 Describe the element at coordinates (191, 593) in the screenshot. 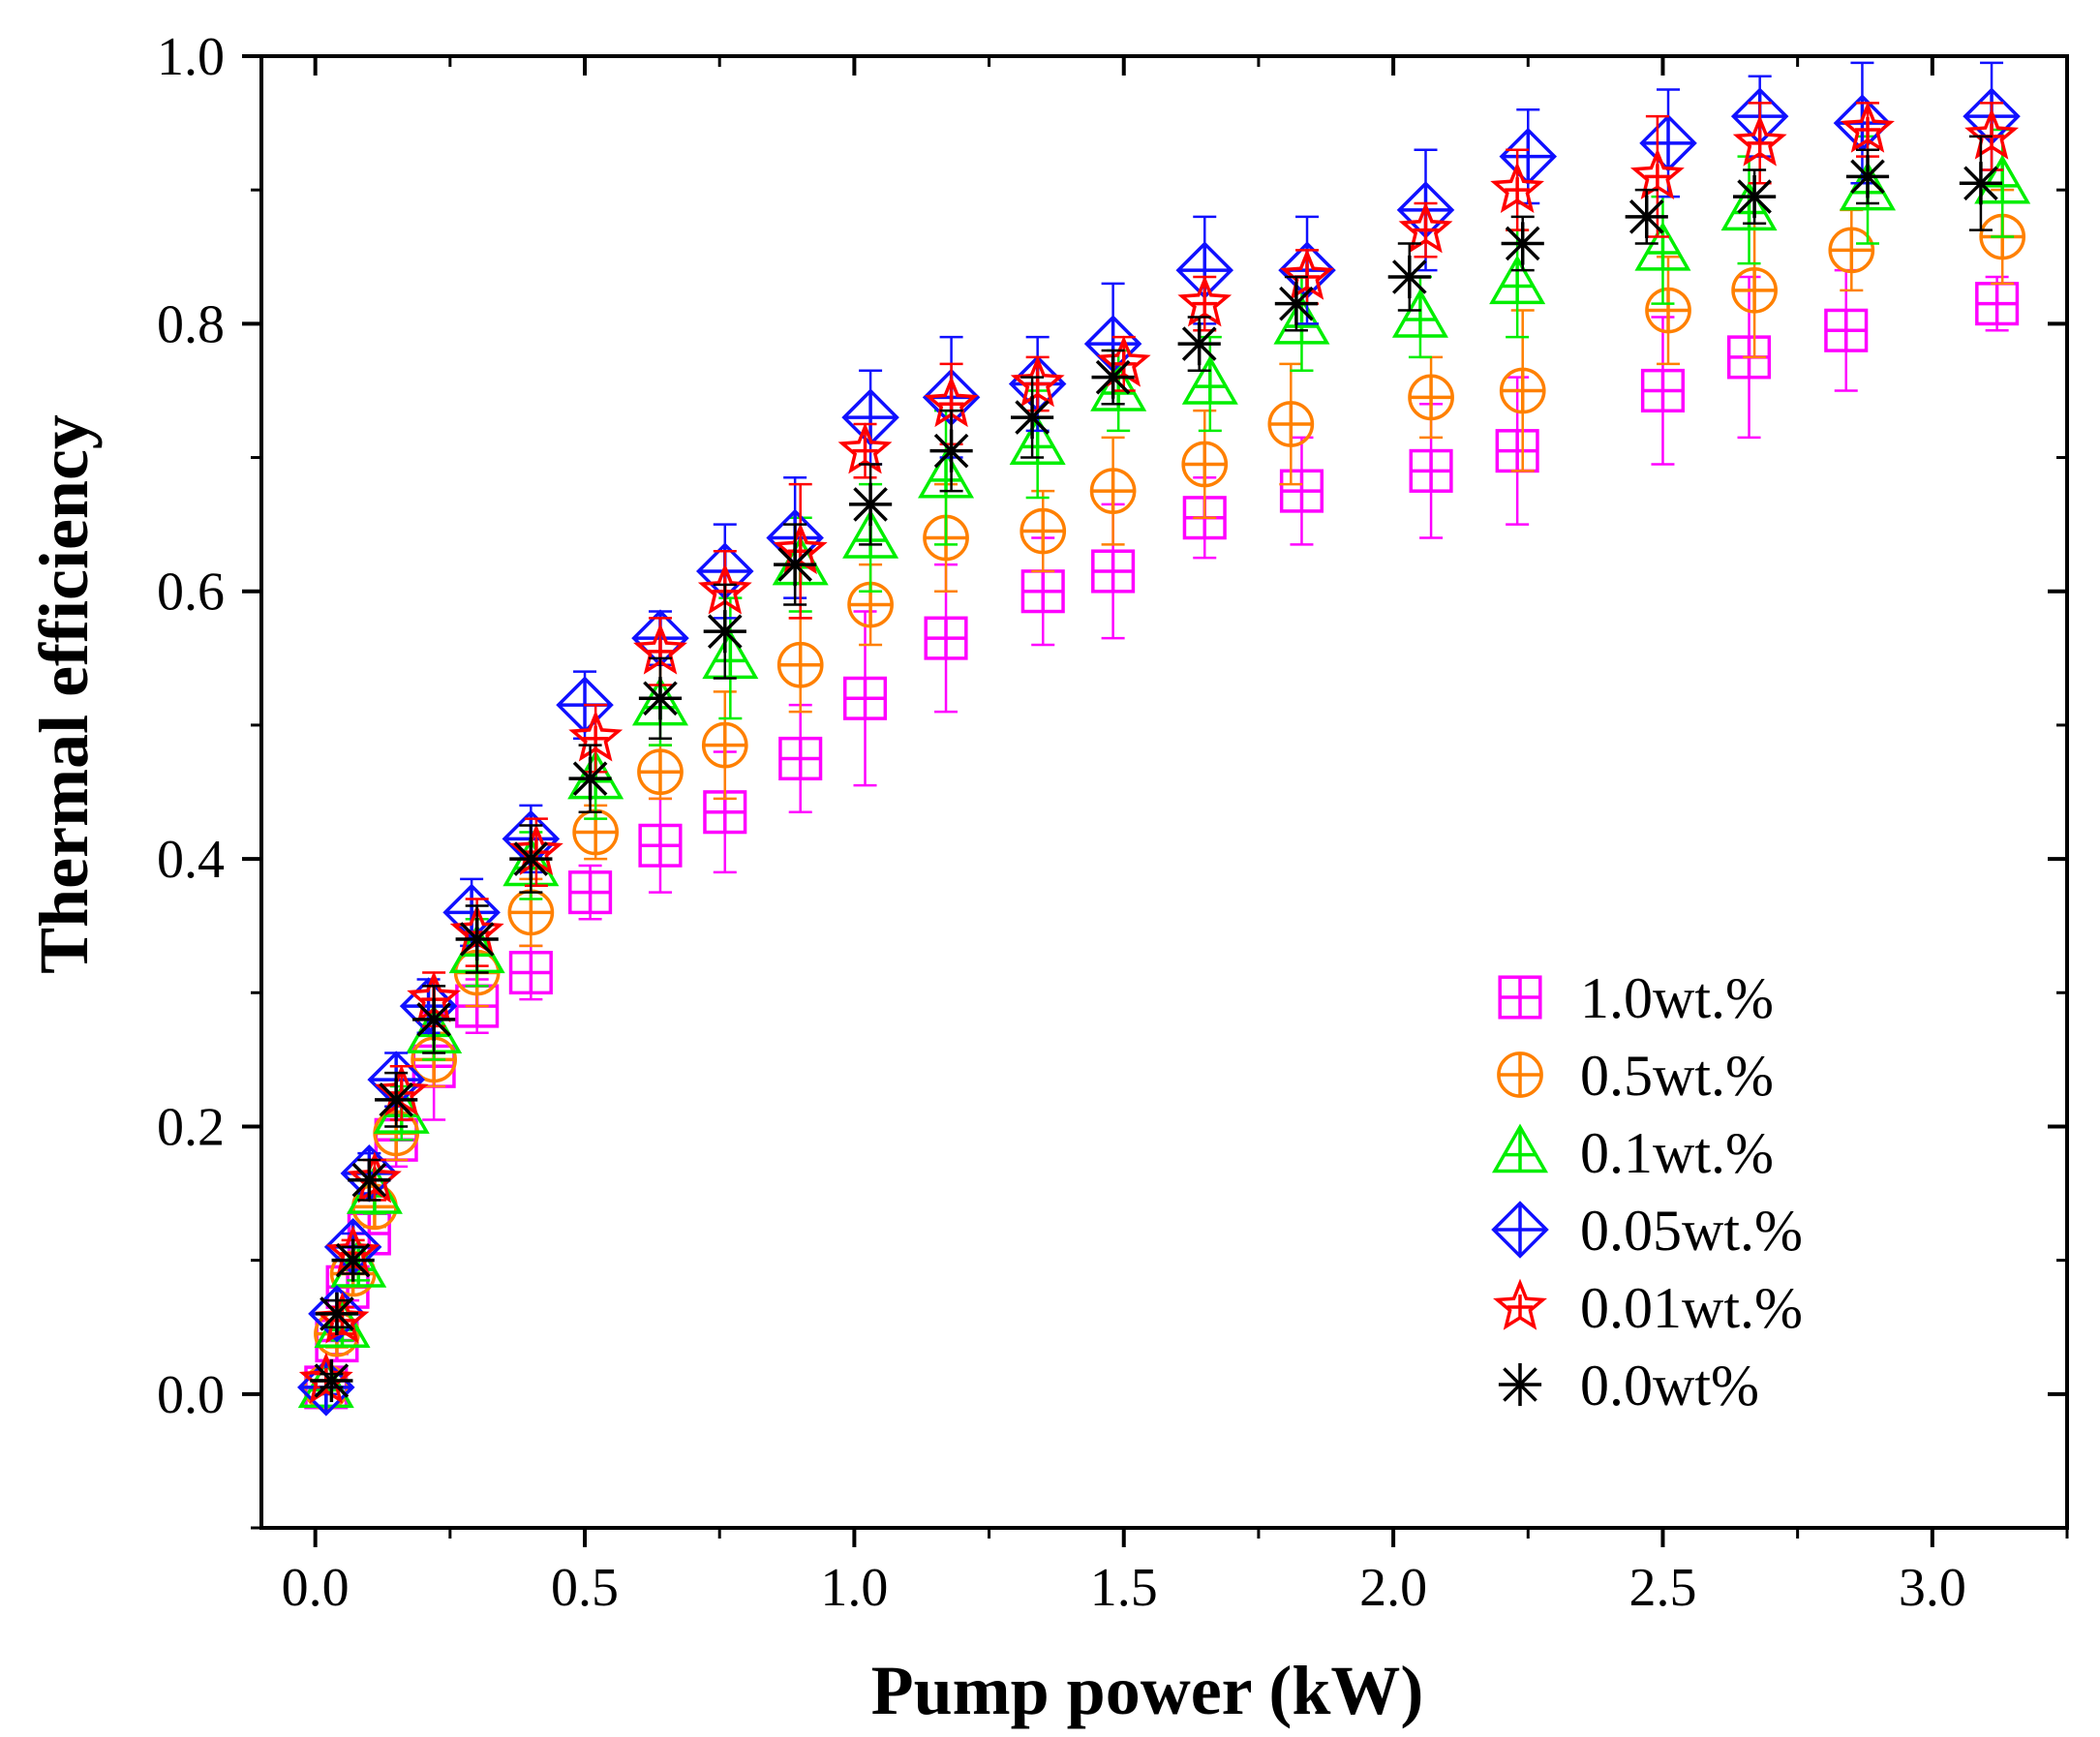

I see `y-tick-label: 0.6` at that location.